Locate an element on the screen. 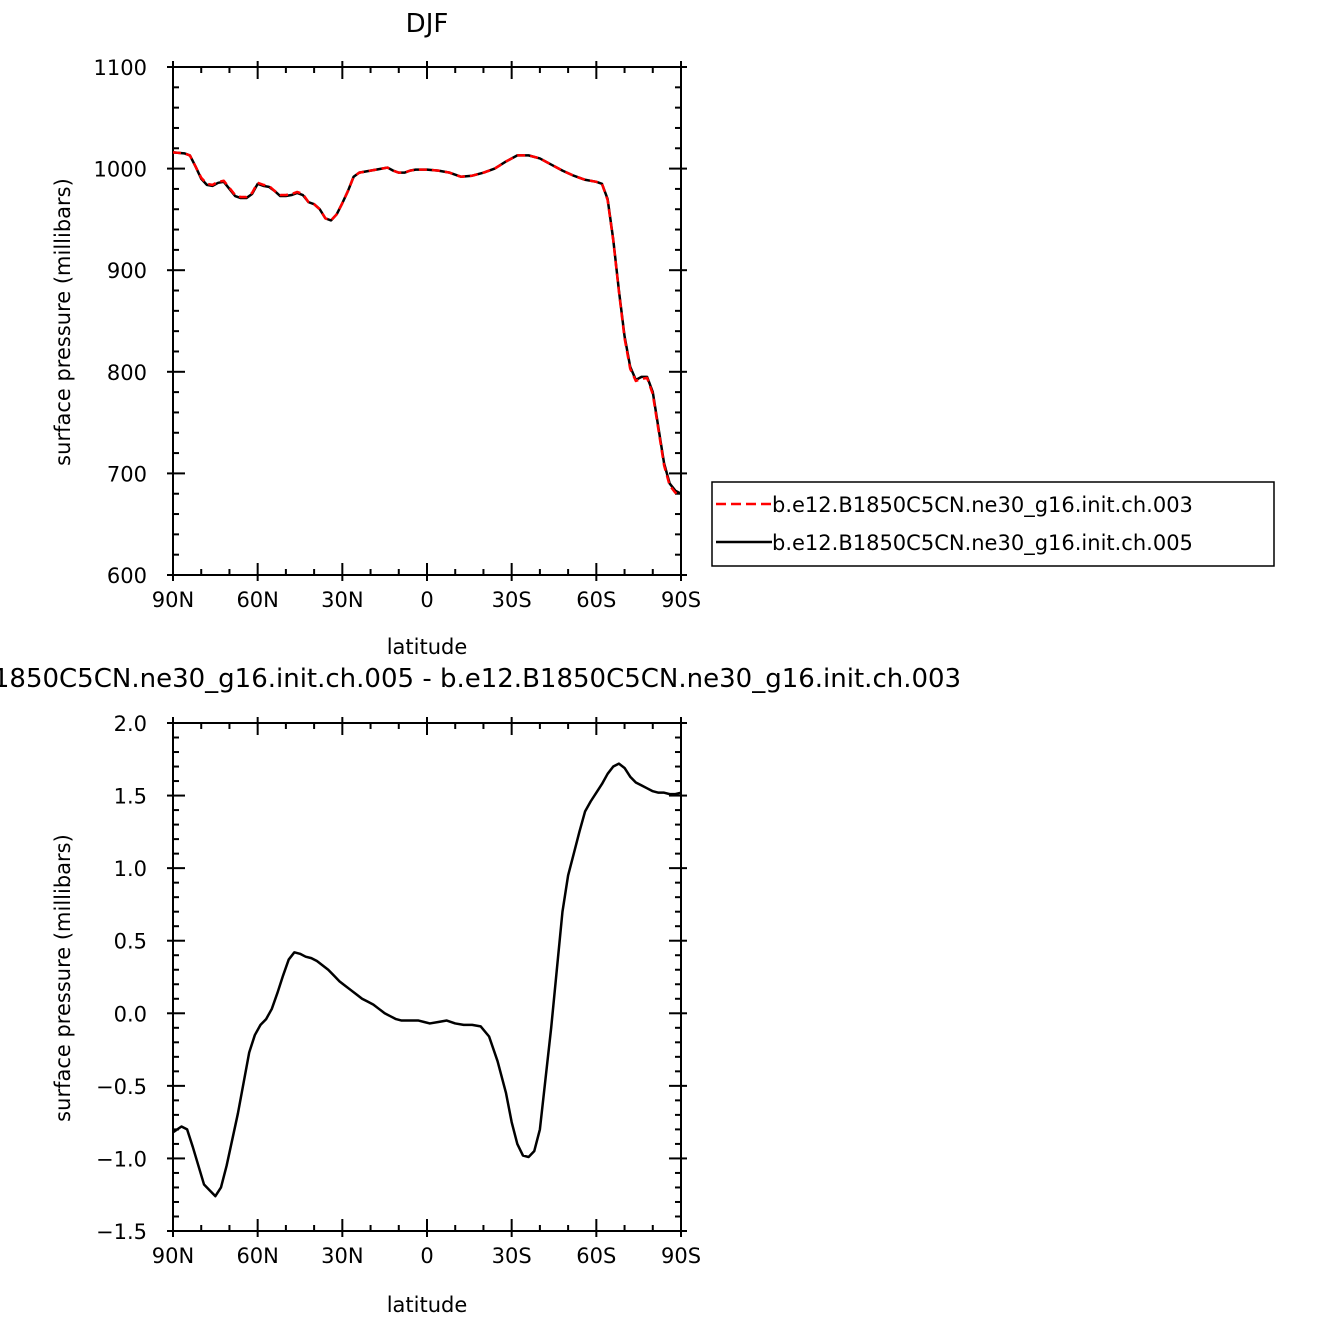 The width and height of the screenshot is (1322, 1325). y-tick-label: 1100 is located at coordinates (120, 68).